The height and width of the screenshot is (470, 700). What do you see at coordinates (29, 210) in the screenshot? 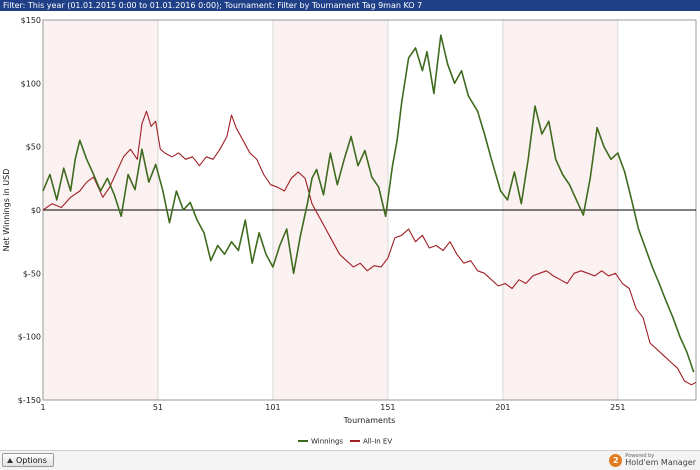
I see `y-tick-labels: $150 $100 $50 $0 $-50 $-100 $-150` at bounding box center [29, 210].